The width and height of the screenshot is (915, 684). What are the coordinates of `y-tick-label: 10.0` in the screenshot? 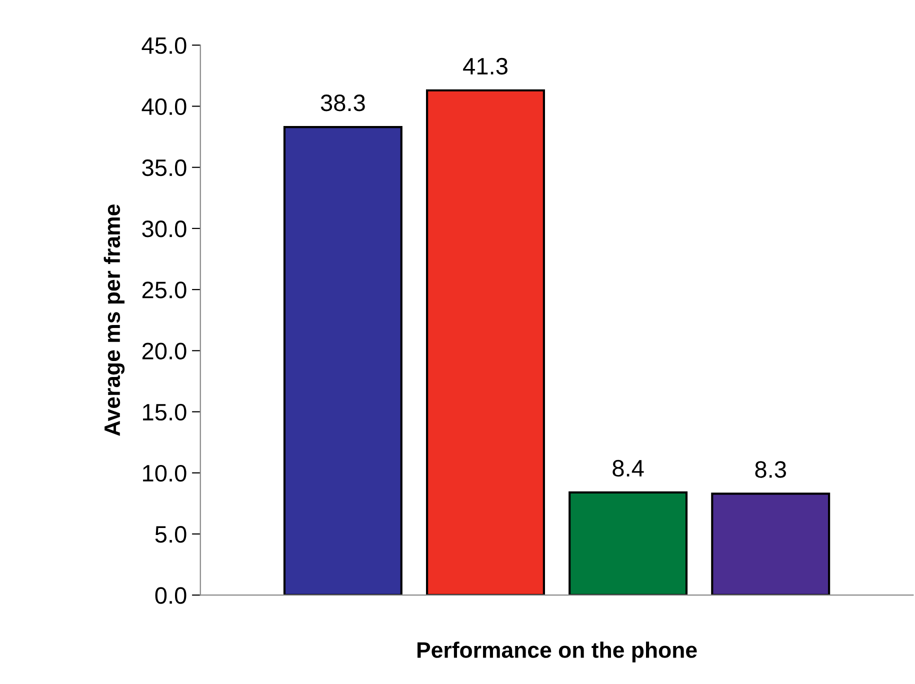 It's located at (164, 473).